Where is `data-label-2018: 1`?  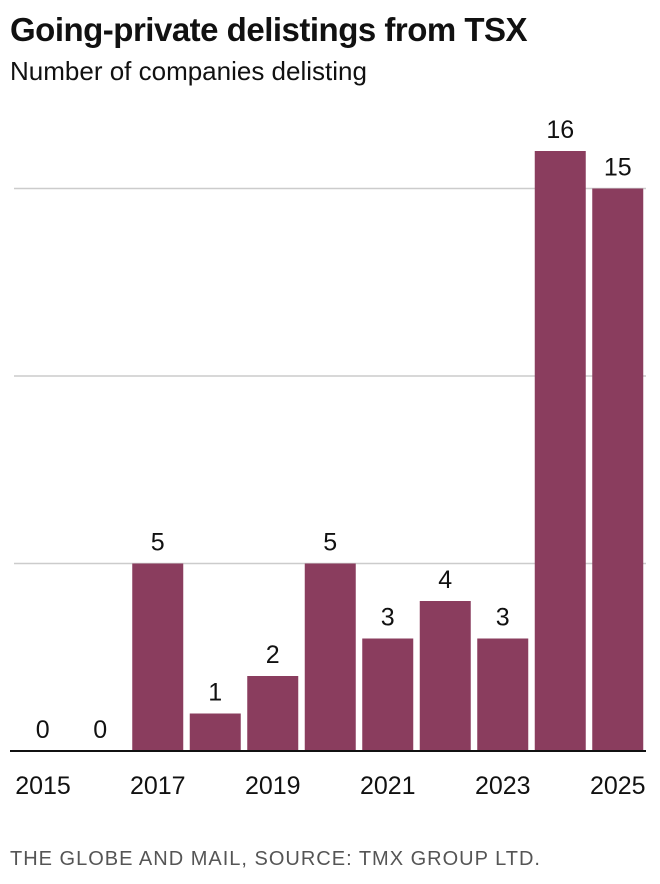 data-label-2018: 1 is located at coordinates (215, 693).